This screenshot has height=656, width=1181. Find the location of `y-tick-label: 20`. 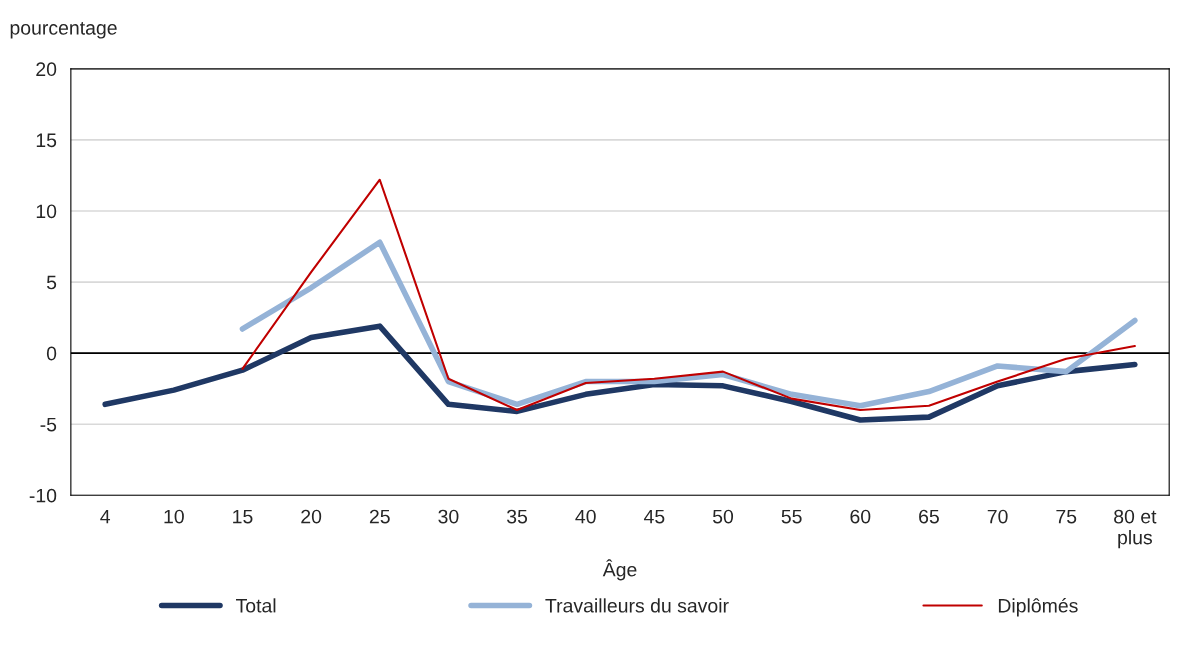

y-tick-label: 20 is located at coordinates (46, 69).